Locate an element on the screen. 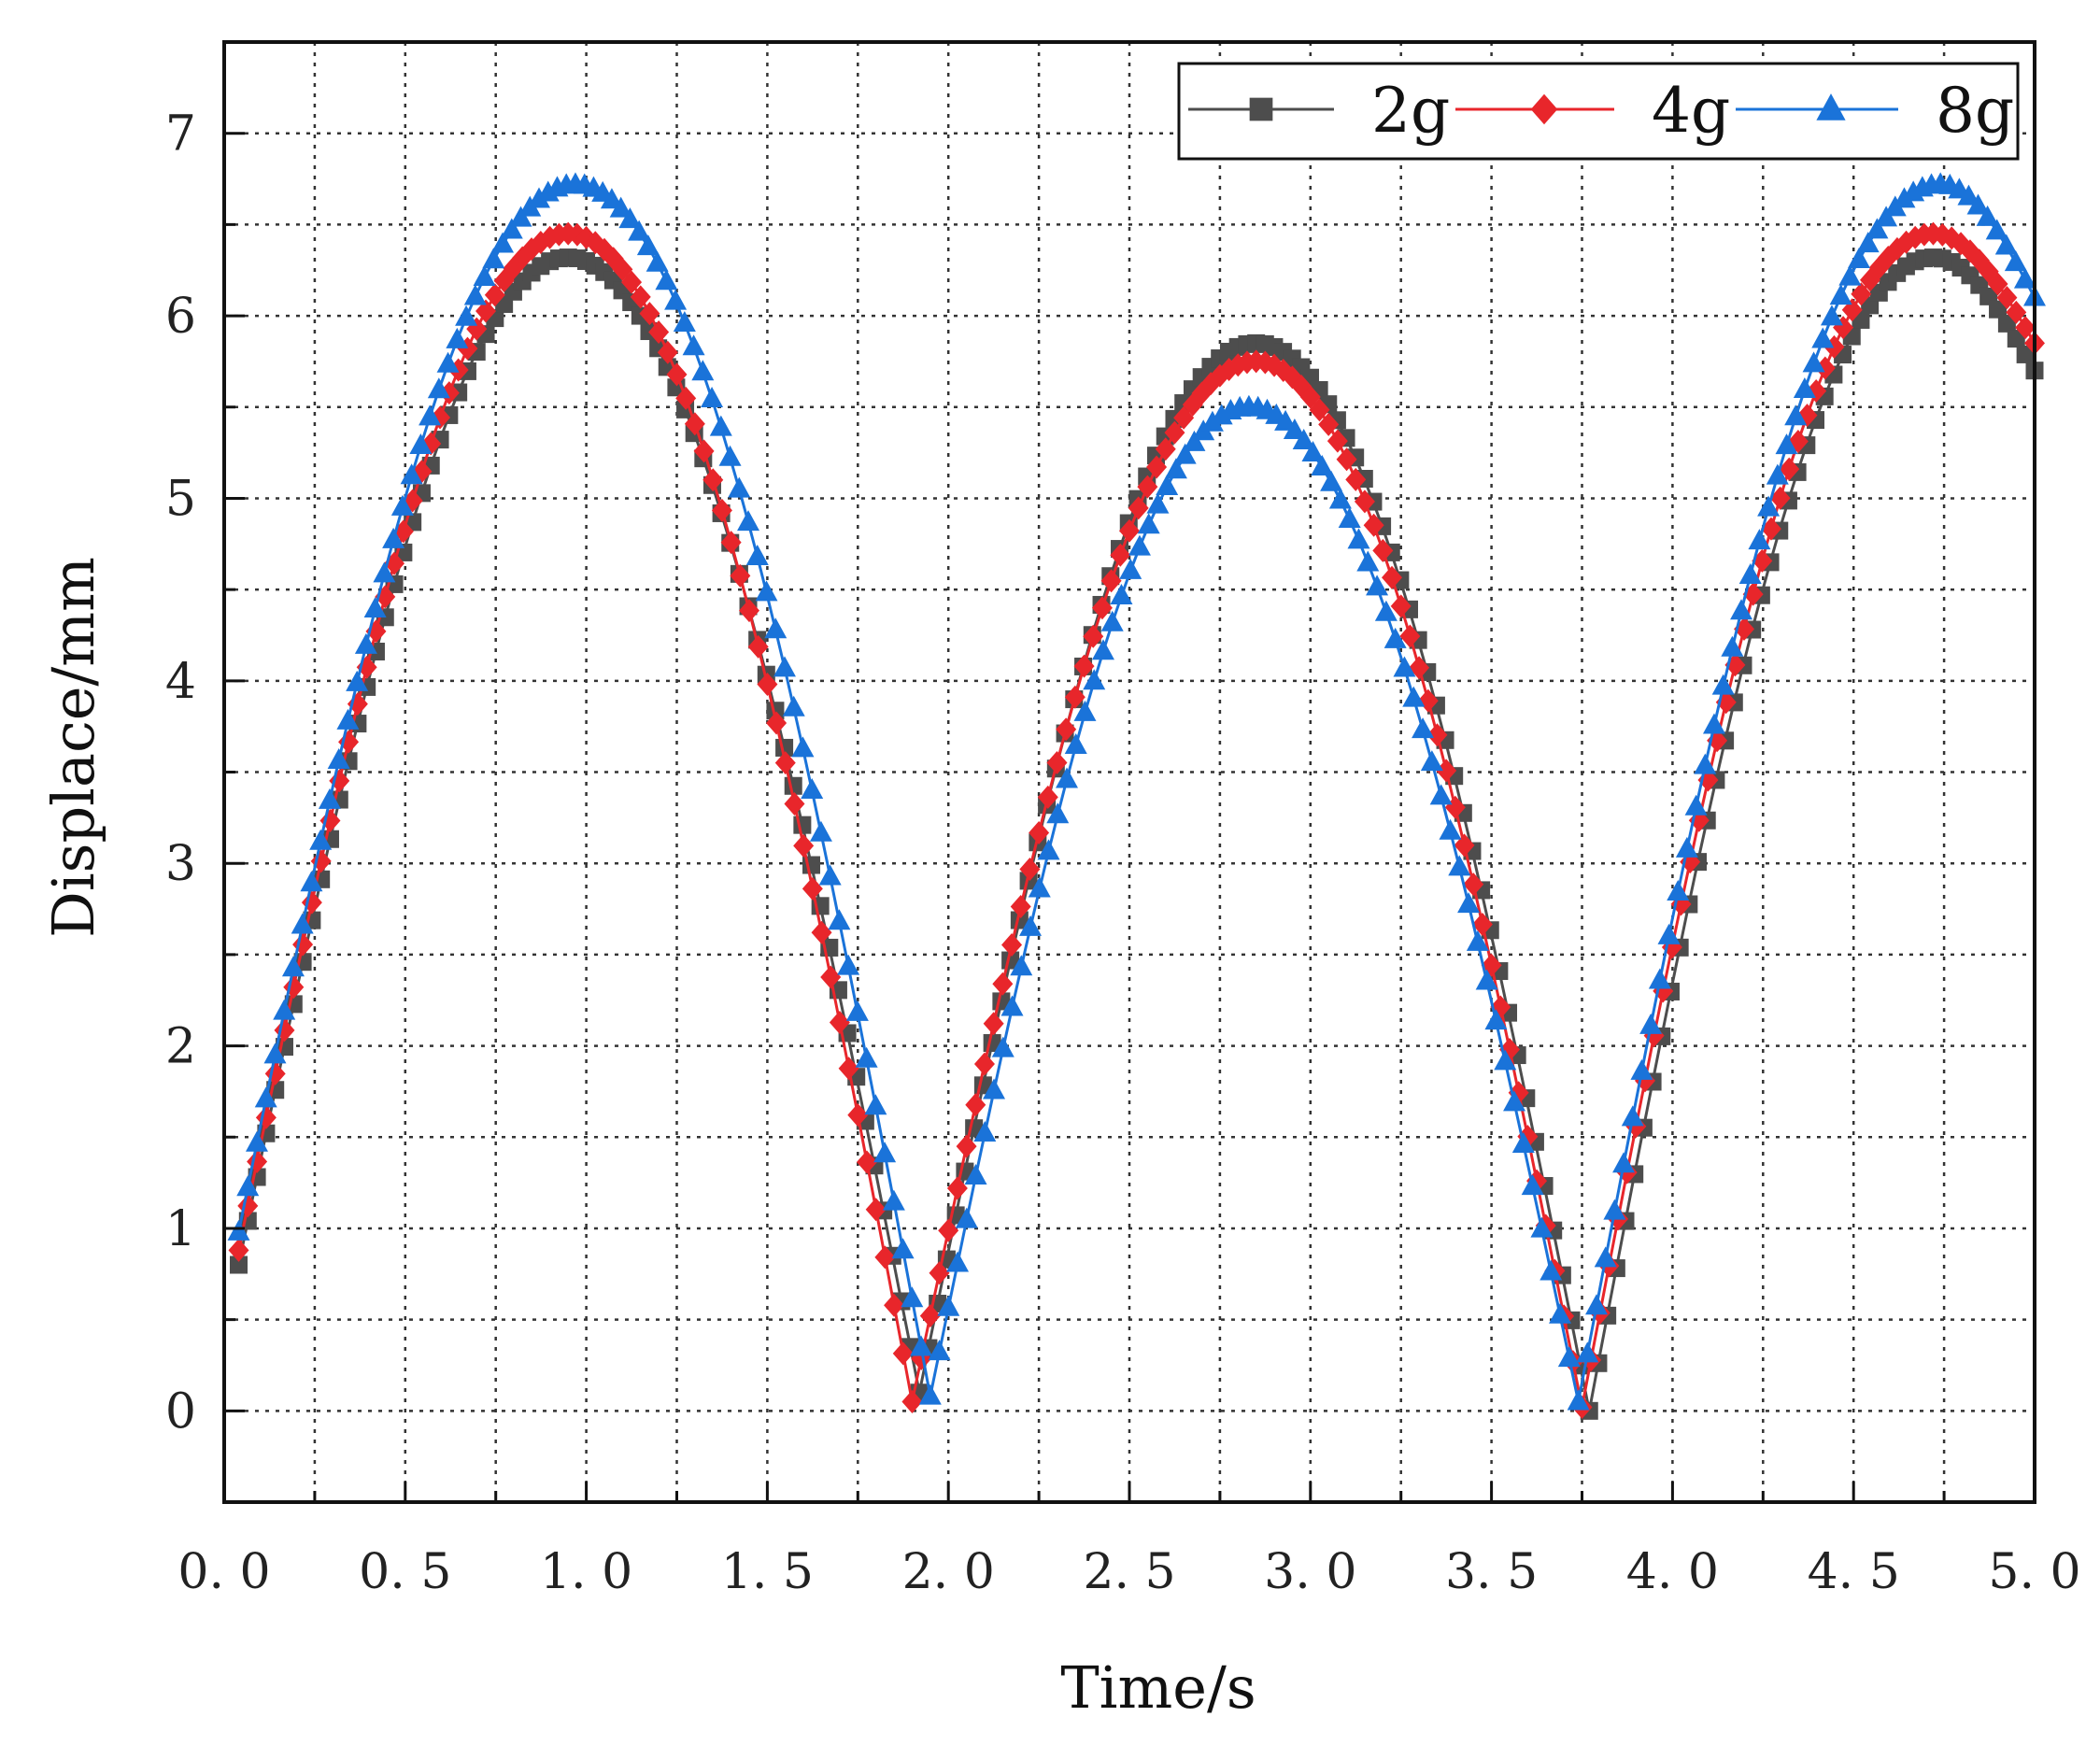 The height and width of the screenshot is (1745, 2100). y-tick-label: 7 is located at coordinates (181, 134).